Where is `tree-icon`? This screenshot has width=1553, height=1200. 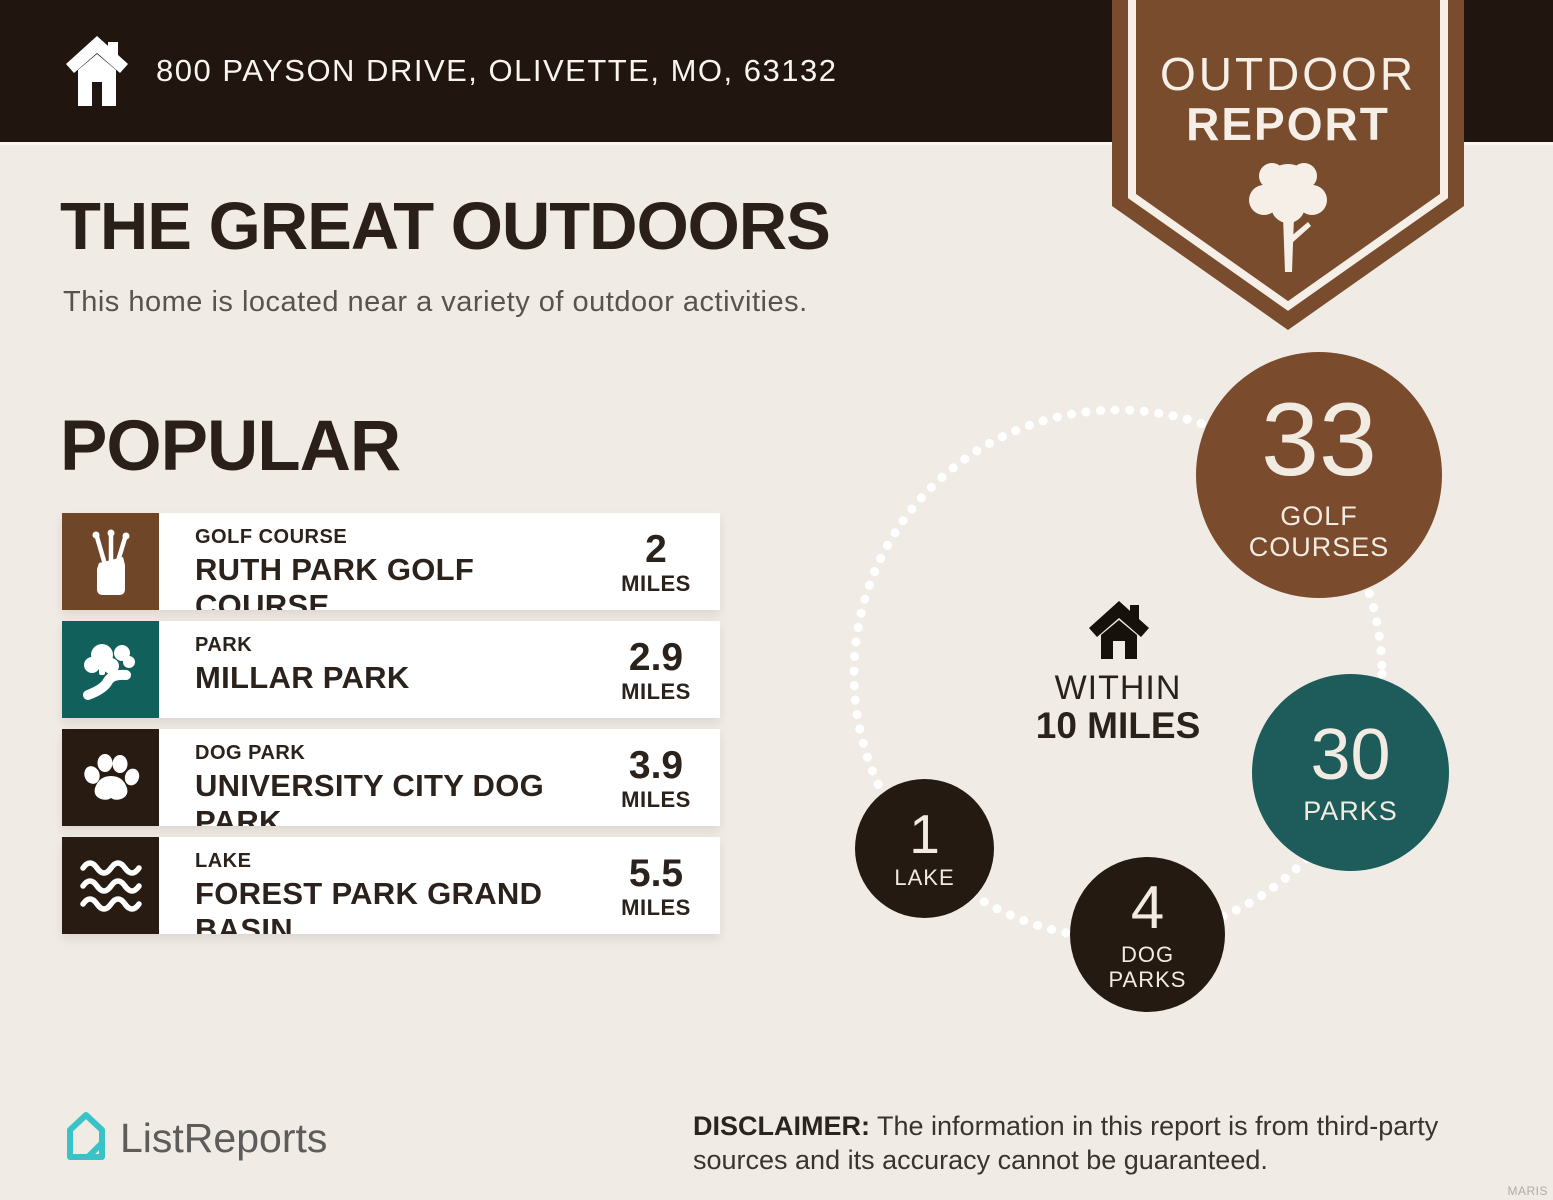
tree-icon is located at coordinates (1288, 217).